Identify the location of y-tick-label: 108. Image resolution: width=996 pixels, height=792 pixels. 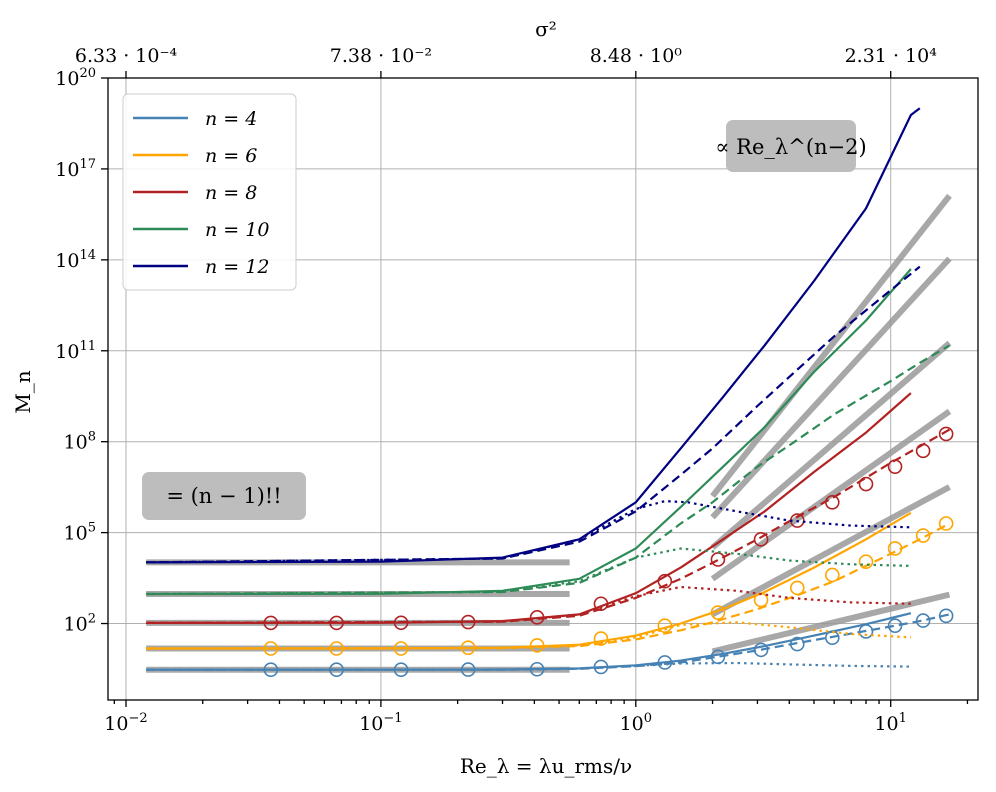
(80, 442).